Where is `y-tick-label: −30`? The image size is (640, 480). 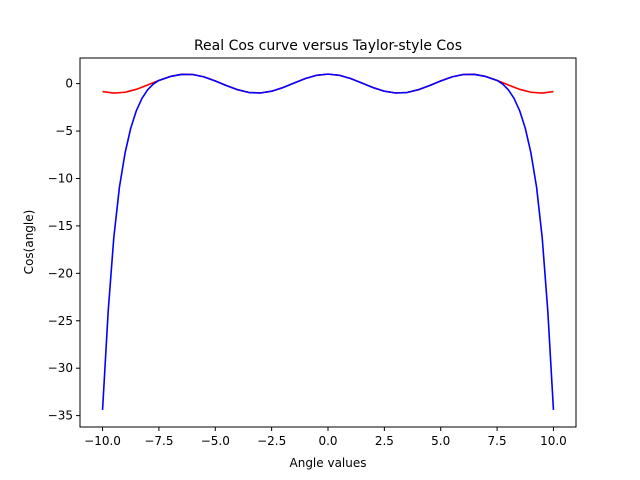
y-tick-label: −30 is located at coordinates (60, 368).